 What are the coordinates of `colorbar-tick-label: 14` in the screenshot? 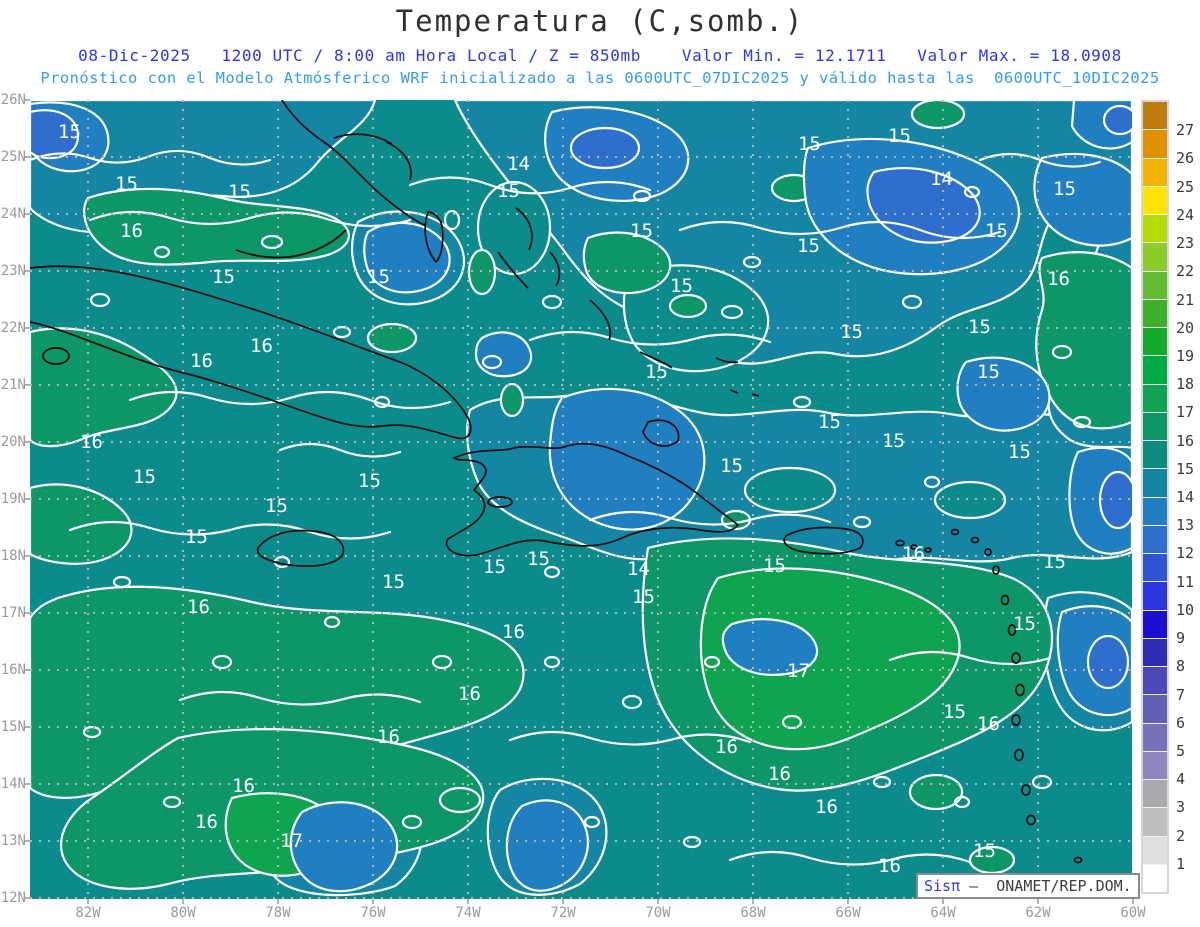 It's located at (1185, 497).